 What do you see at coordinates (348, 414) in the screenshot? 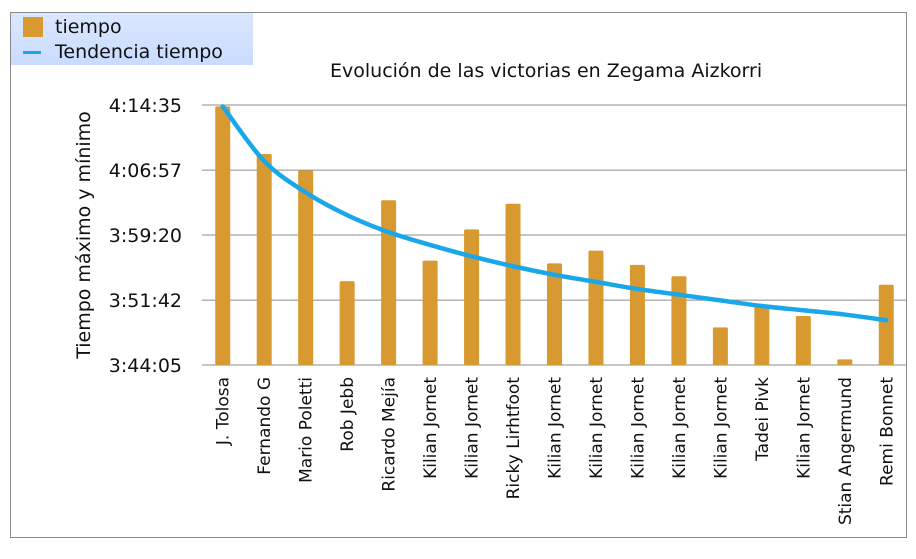
I see `x-tick-label: Rob Jebb` at bounding box center [348, 414].